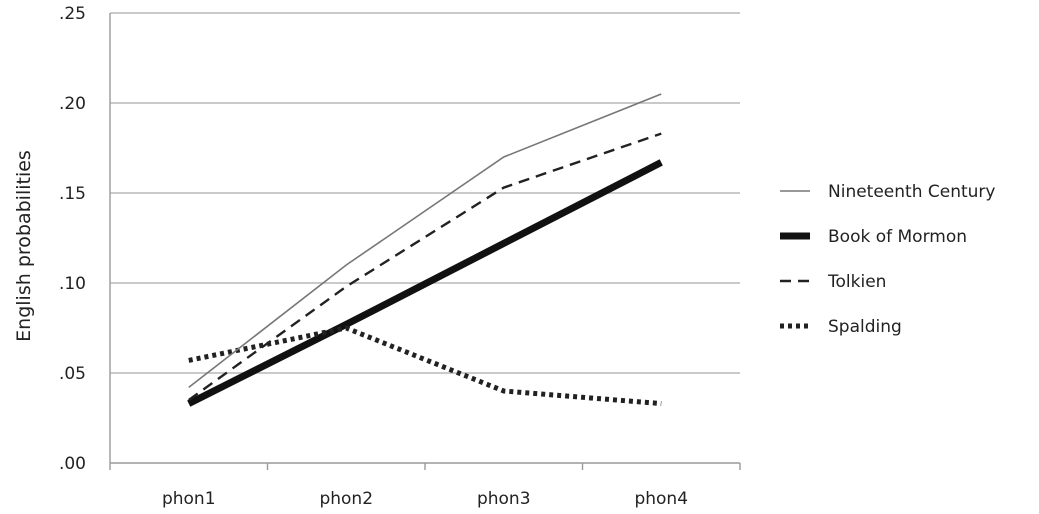 This screenshot has height=514, width=1039. Describe the element at coordinates (72, 14) in the screenshot. I see `y-tick-label: .25` at that location.